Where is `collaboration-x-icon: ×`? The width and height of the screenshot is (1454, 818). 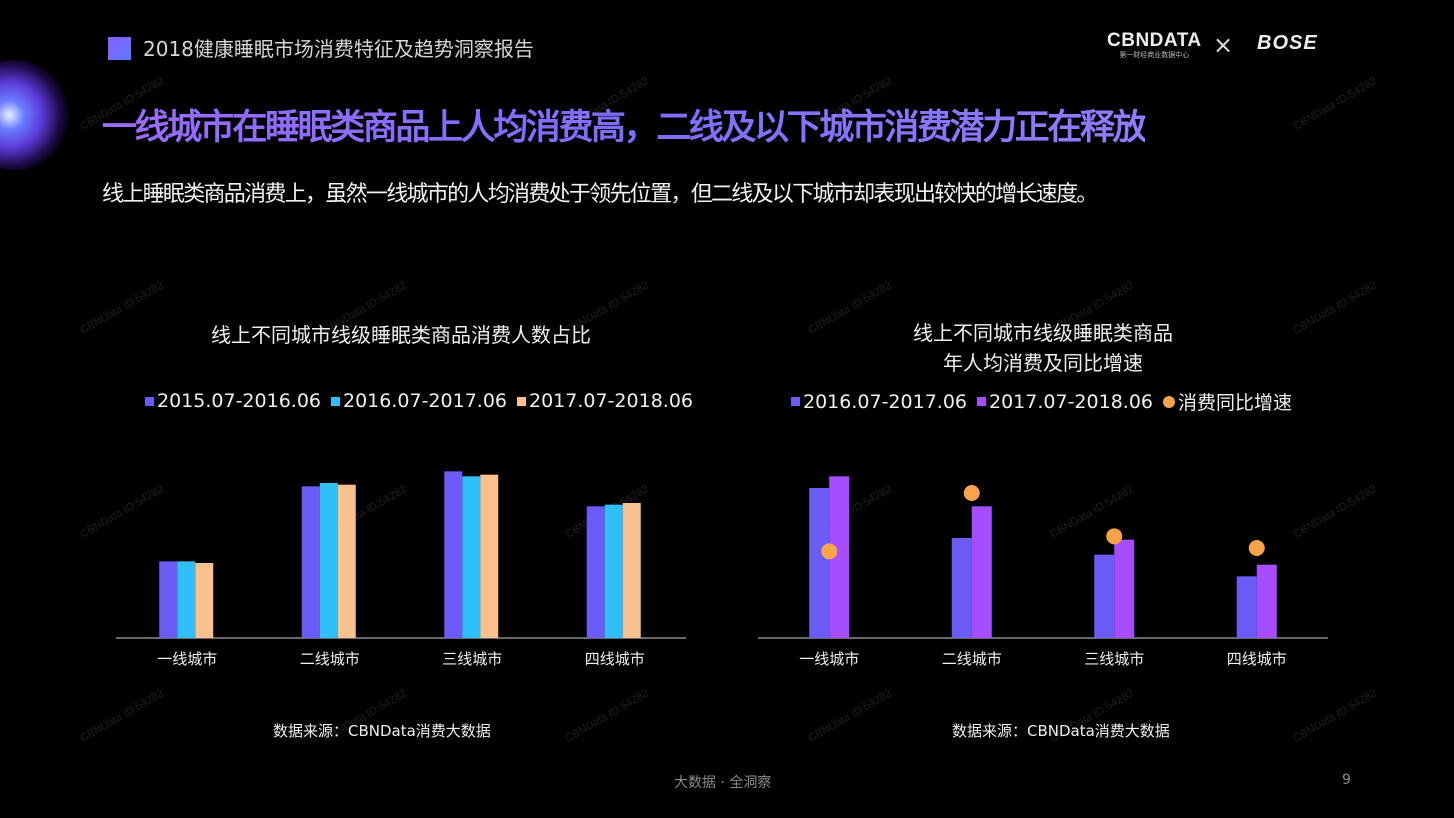 collaboration-x-icon: × is located at coordinates (1223, 45).